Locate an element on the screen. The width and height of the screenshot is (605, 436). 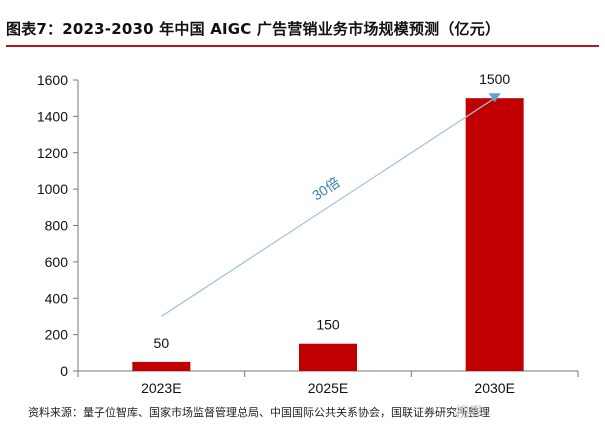
y-tick-label: 1000 is located at coordinates (52, 189).